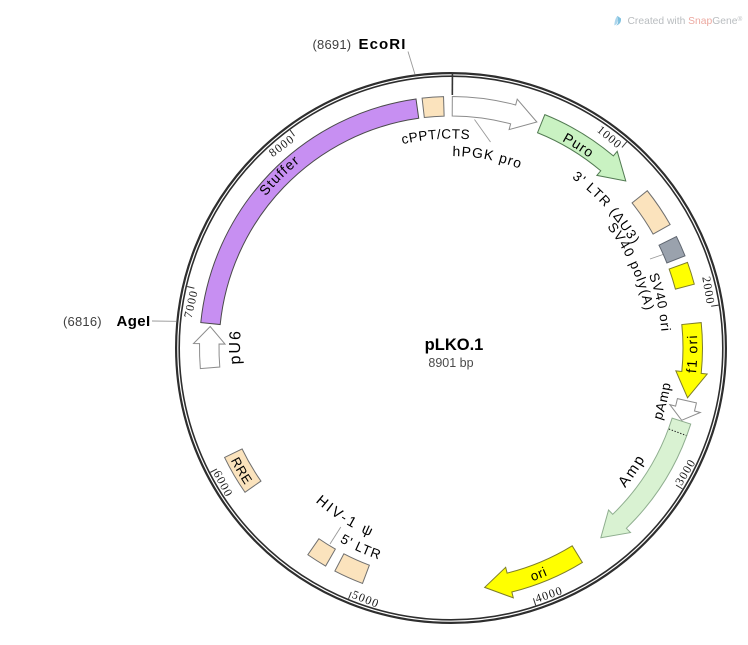 The image size is (748, 645). What do you see at coordinates (454, 345) in the screenshot?
I see `svg-text: pLKO.1` at bounding box center [454, 345].